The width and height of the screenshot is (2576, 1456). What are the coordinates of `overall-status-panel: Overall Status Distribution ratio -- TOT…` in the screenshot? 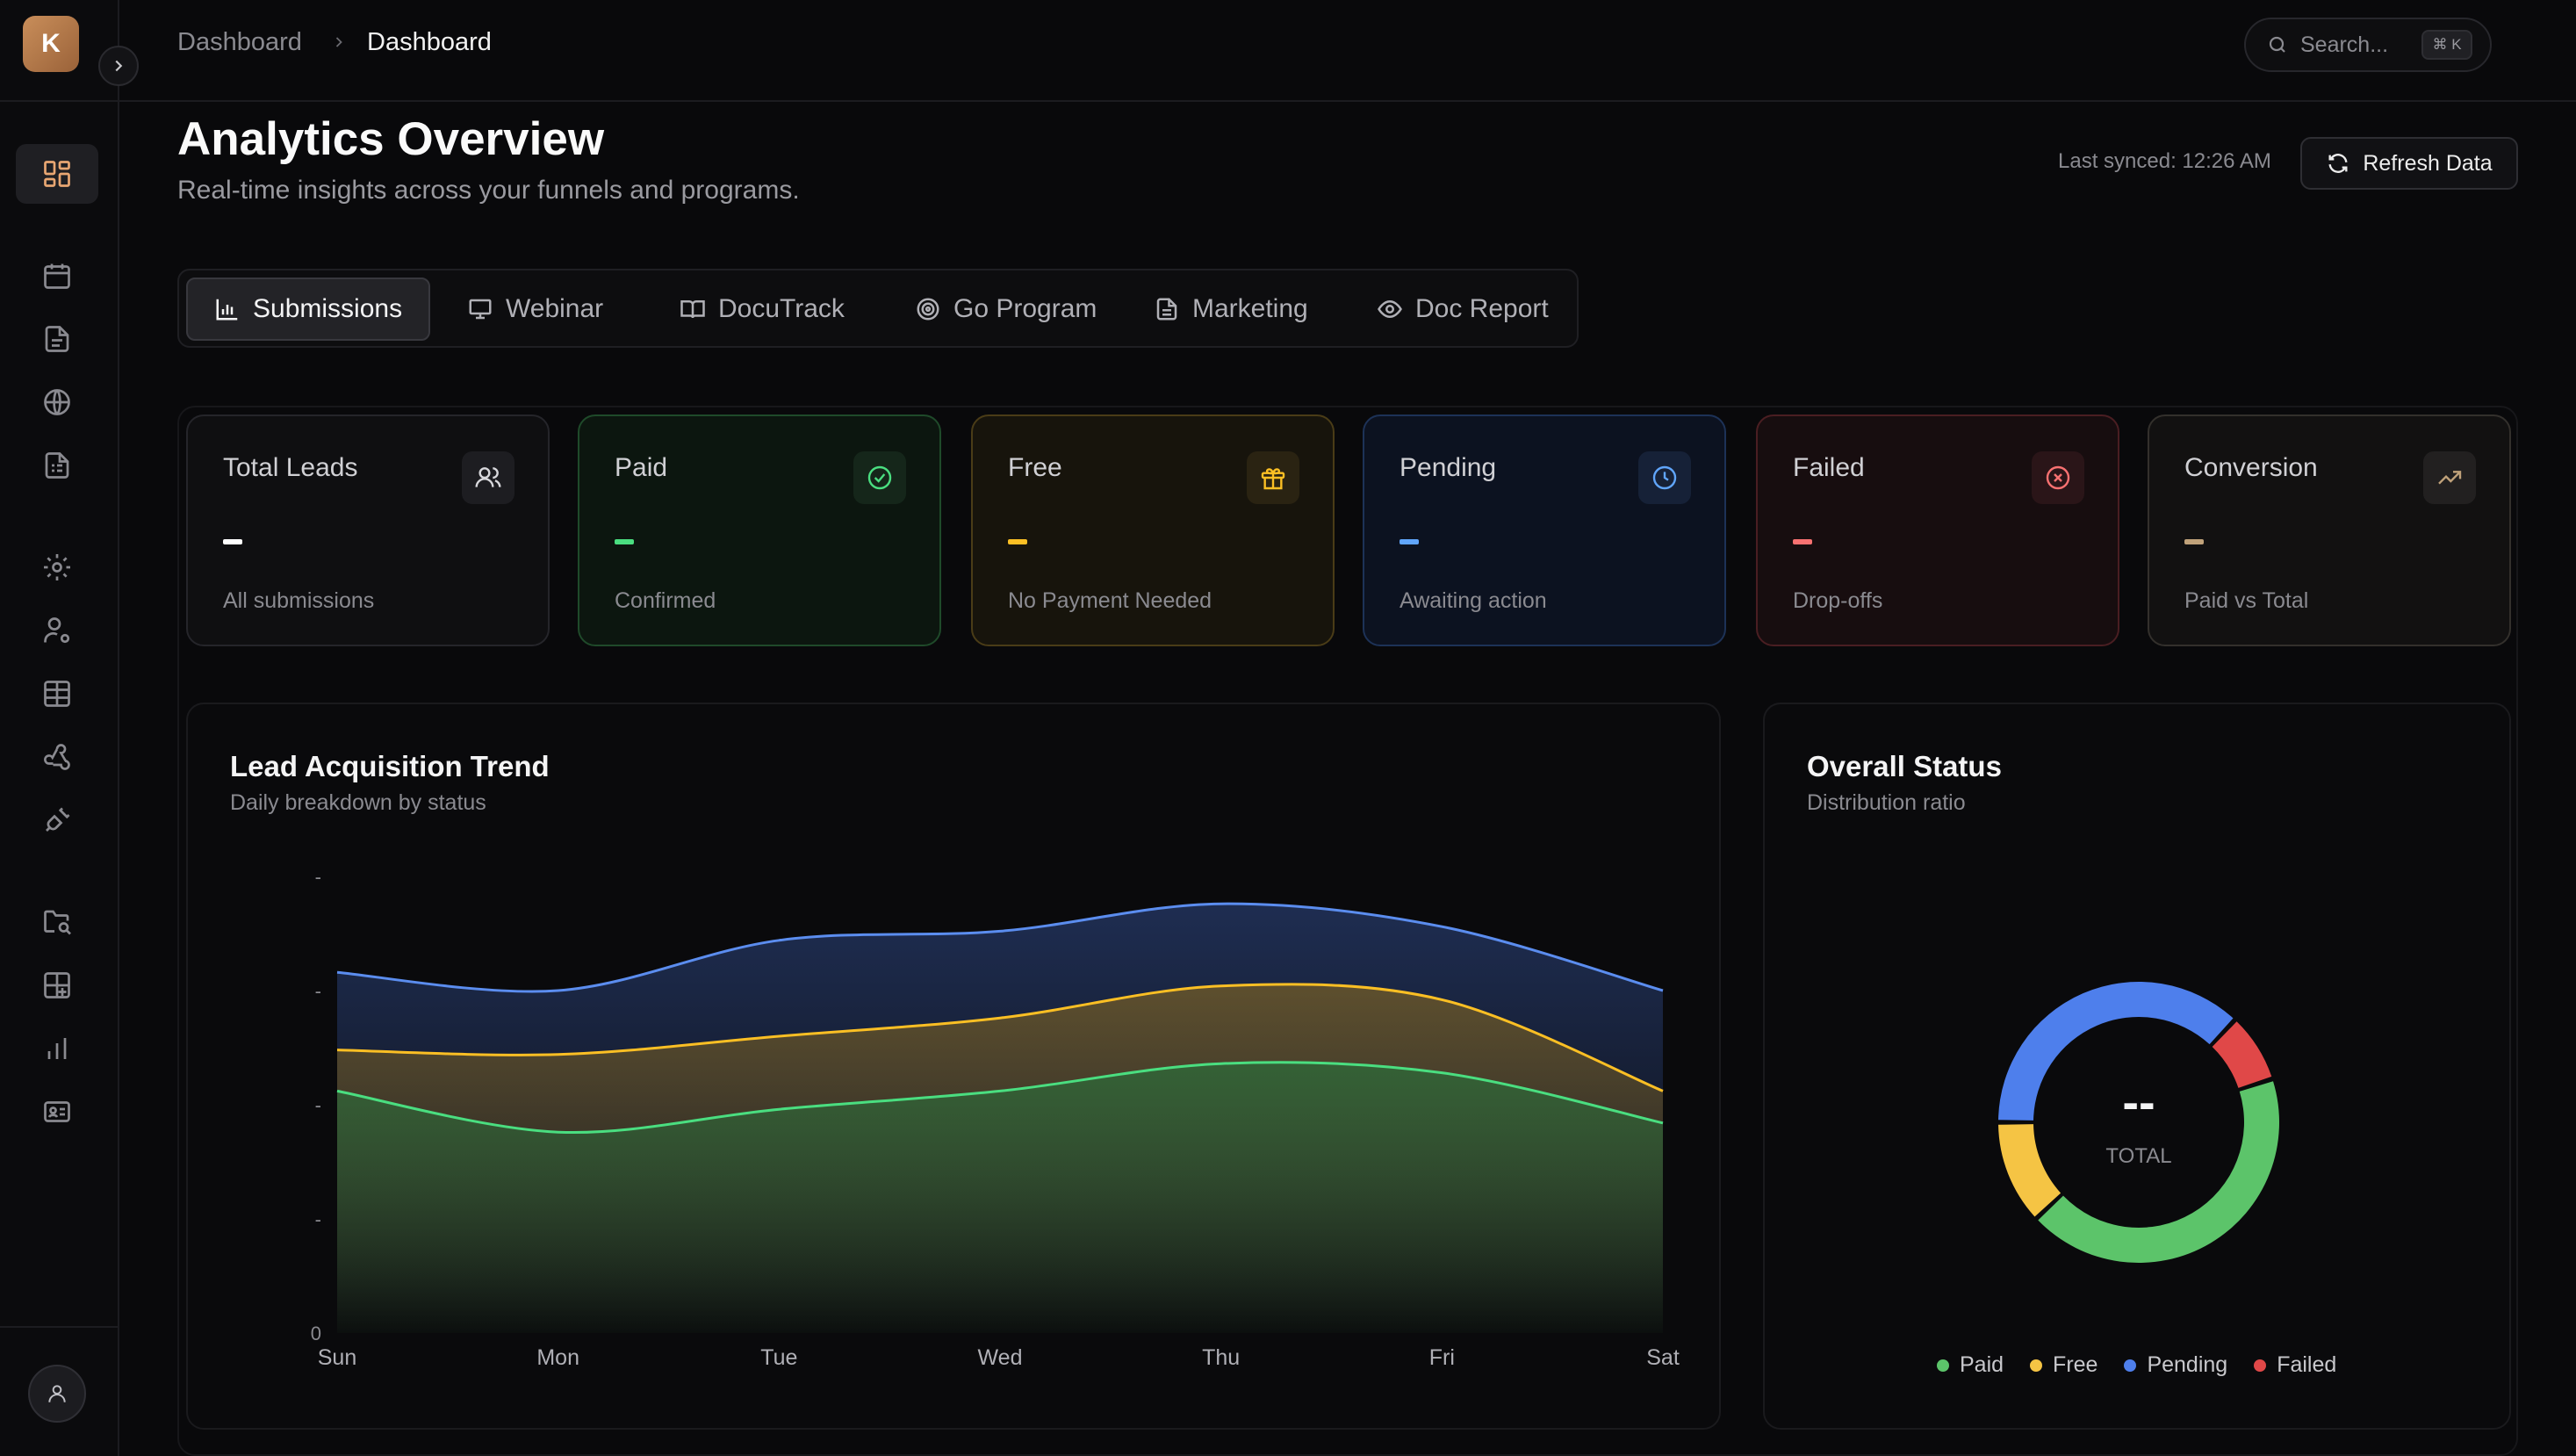 It's located at (2137, 1066).